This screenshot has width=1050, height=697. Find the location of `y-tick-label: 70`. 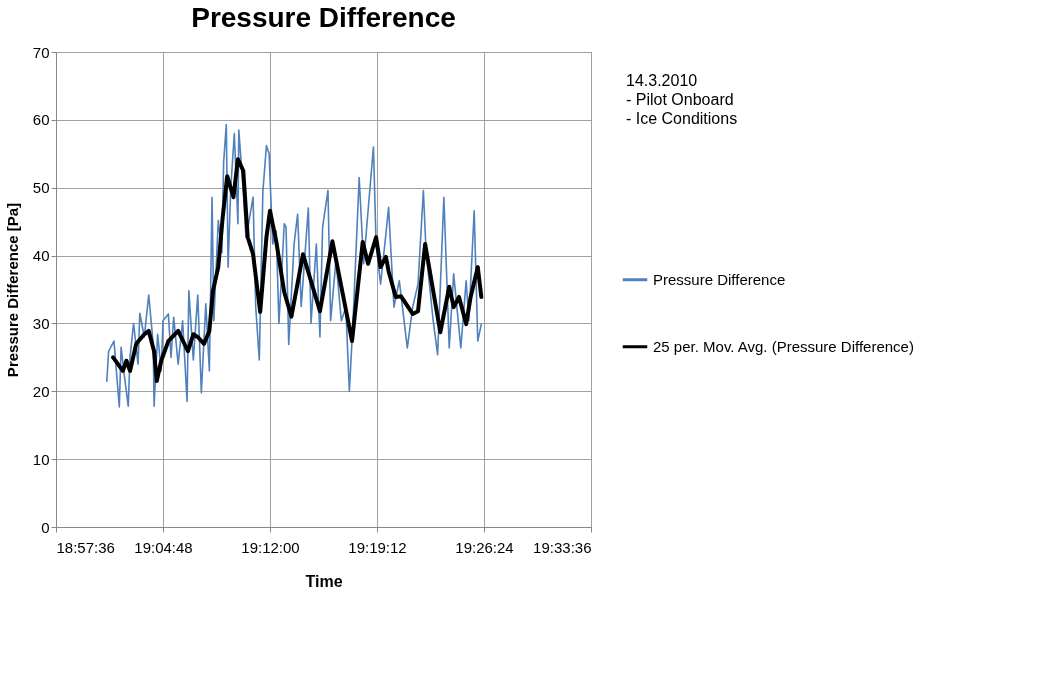

y-tick-label: 70 is located at coordinates (41, 52).